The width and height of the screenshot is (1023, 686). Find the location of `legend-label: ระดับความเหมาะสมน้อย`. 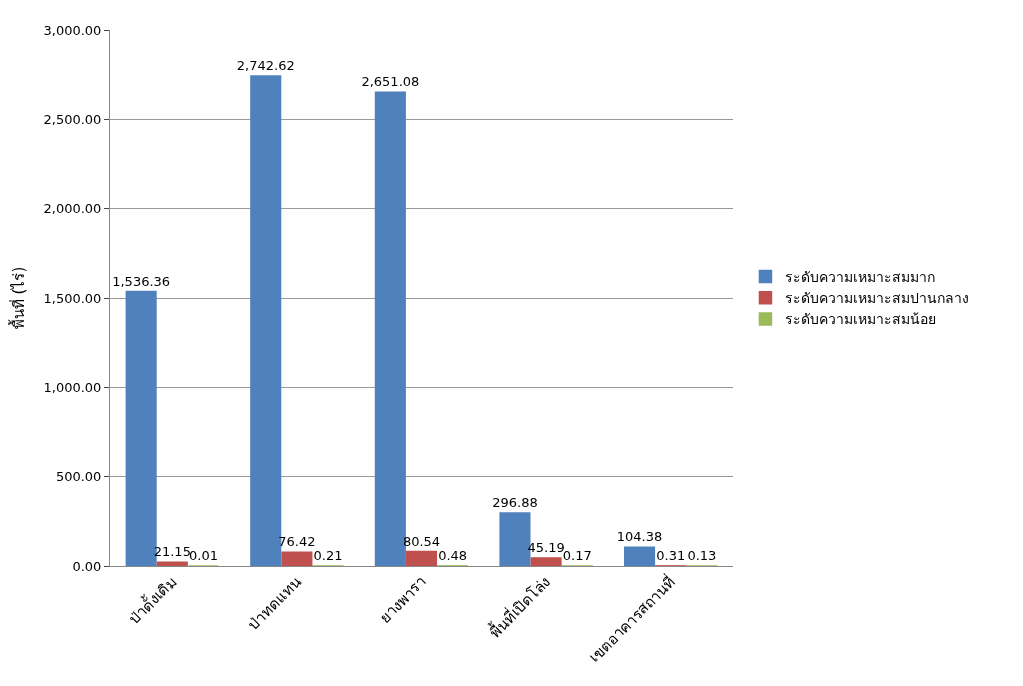

legend-label: ระดับความเหมาะสมน้อย is located at coordinates (861, 319).